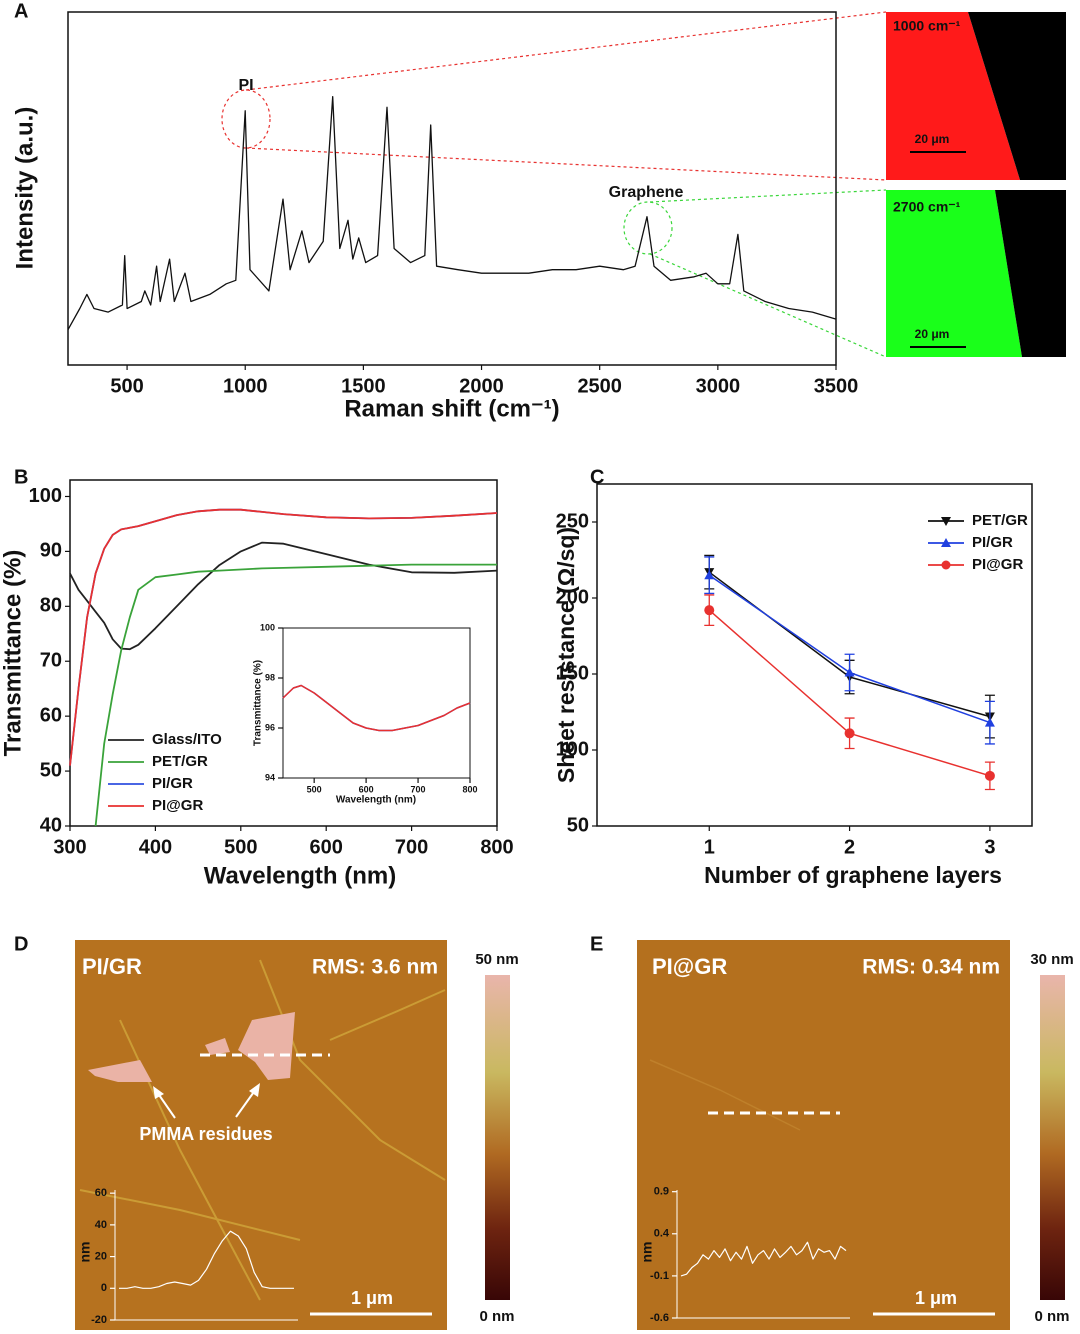 The height and width of the screenshot is (1334, 1080). I want to click on x-tick-label: 2000, so click(481, 386).